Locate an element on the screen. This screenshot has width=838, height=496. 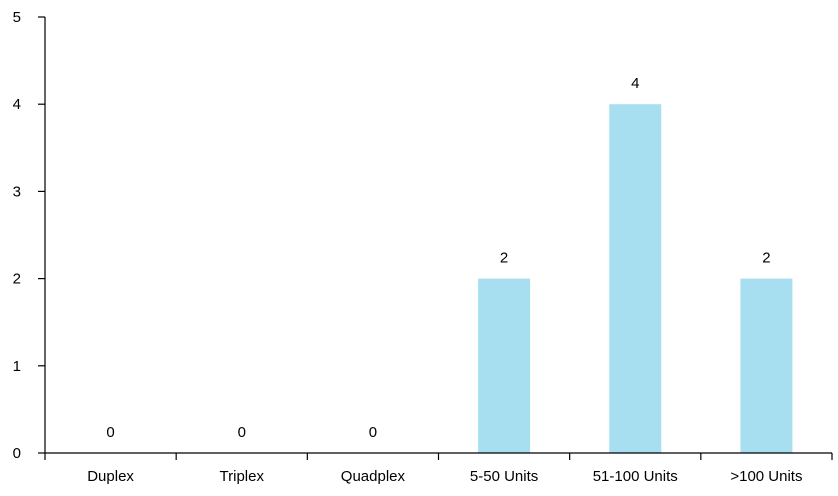
x-tick-label-3: 5-50 Units is located at coordinates (504, 476).